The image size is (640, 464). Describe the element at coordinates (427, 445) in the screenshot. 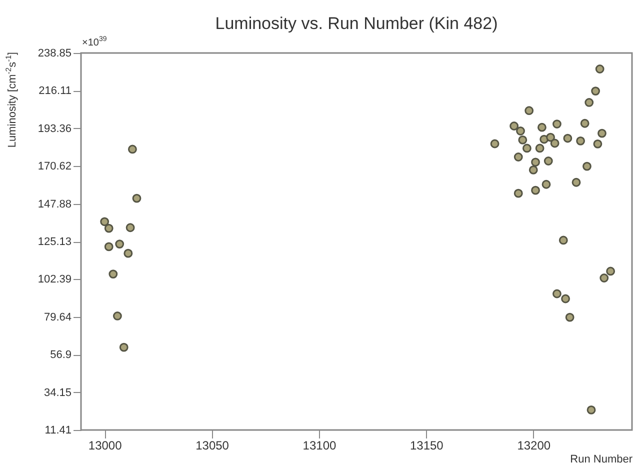

I see `x-tick-label: 13150` at that location.